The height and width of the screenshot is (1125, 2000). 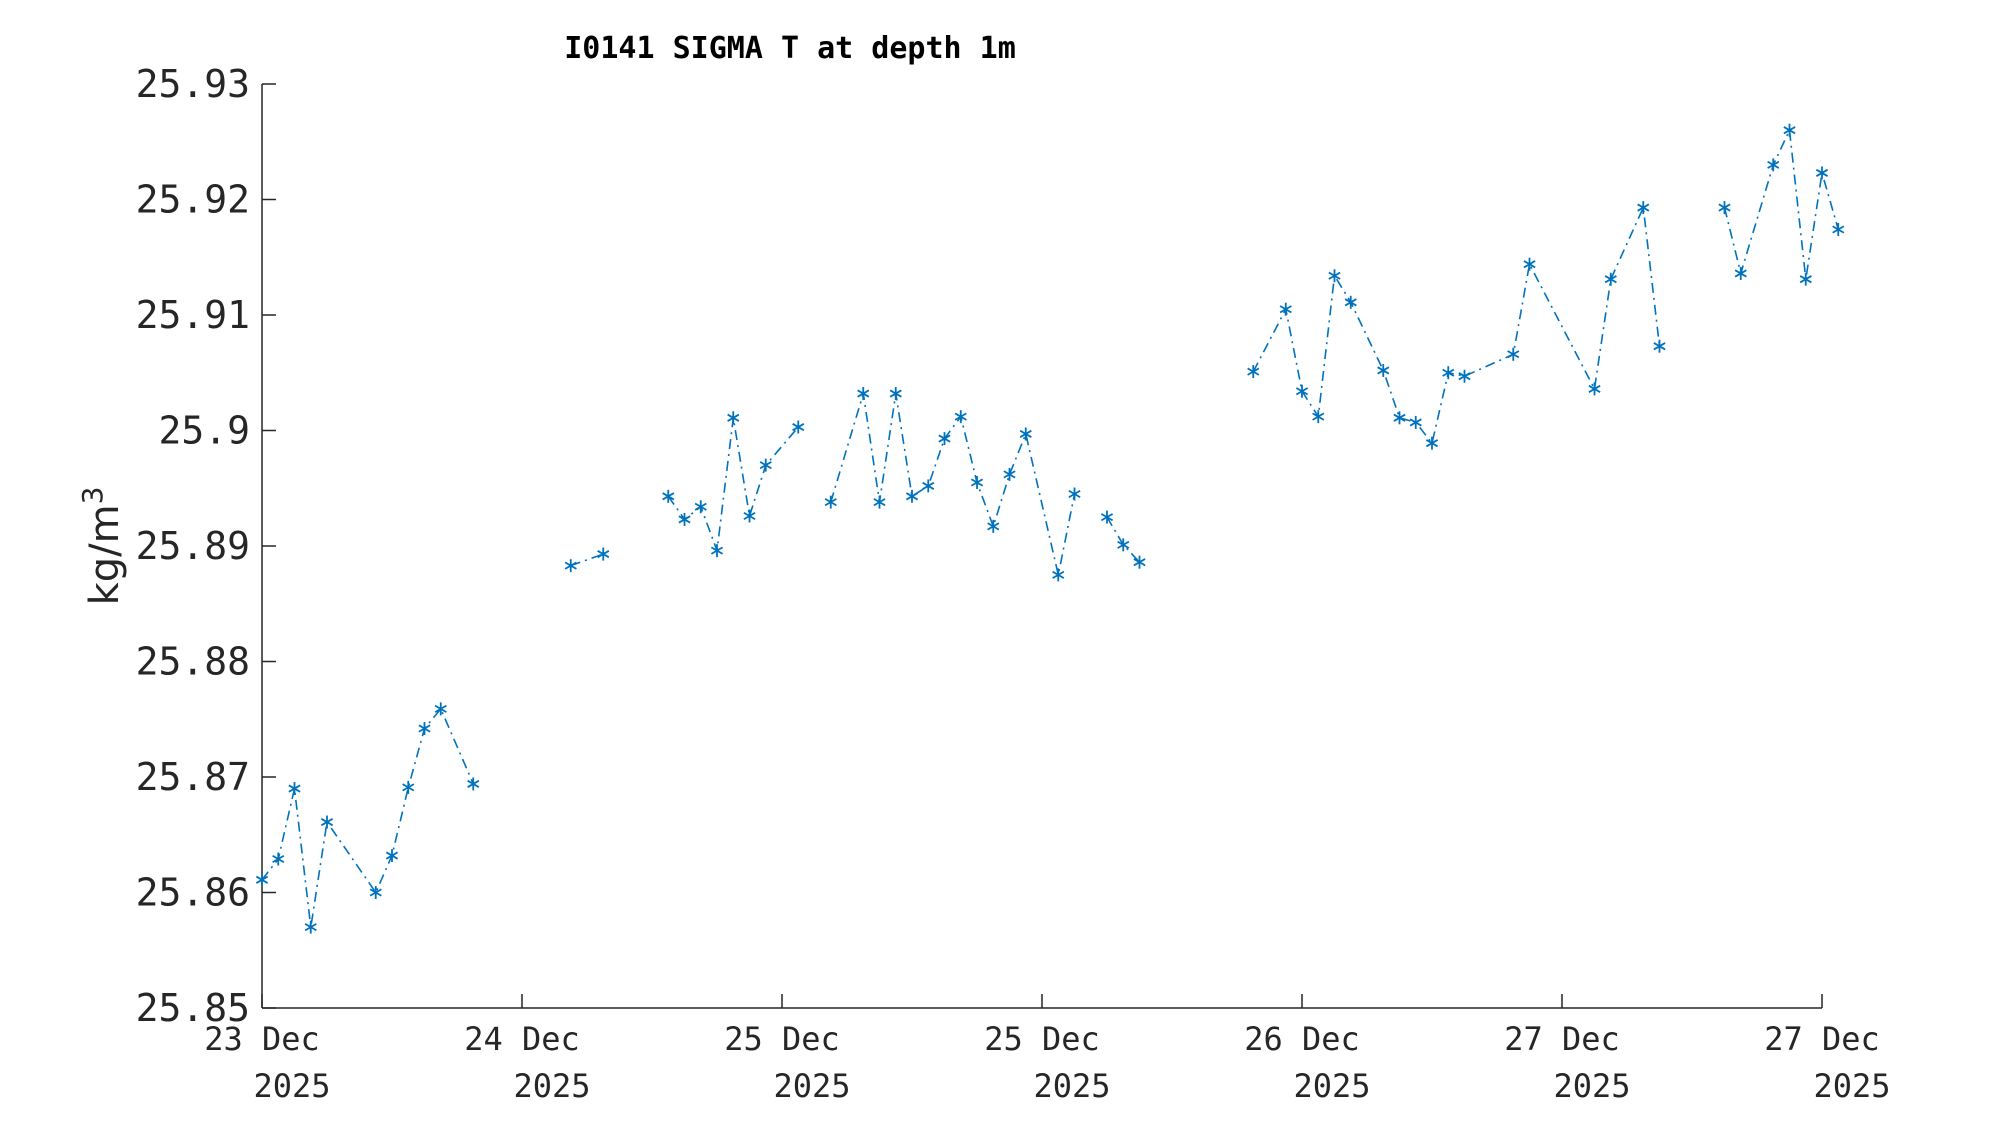 What do you see at coordinates (193, 84) in the screenshot?
I see `y-tick-label: 25.93` at bounding box center [193, 84].